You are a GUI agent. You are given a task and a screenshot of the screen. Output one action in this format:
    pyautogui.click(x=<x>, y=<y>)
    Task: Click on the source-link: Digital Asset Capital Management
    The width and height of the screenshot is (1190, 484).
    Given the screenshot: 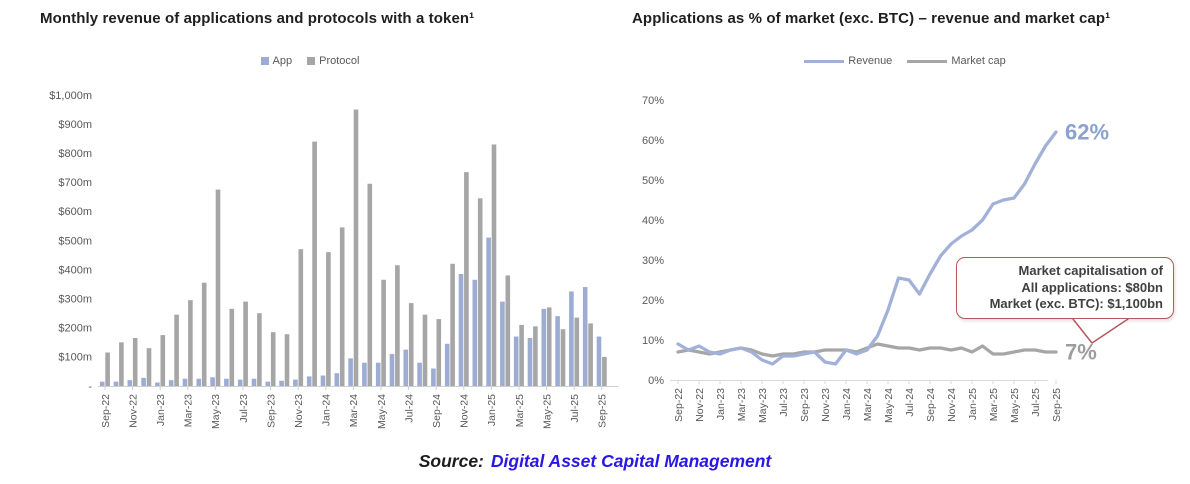 What is the action you would take?
    pyautogui.click(x=631, y=461)
    